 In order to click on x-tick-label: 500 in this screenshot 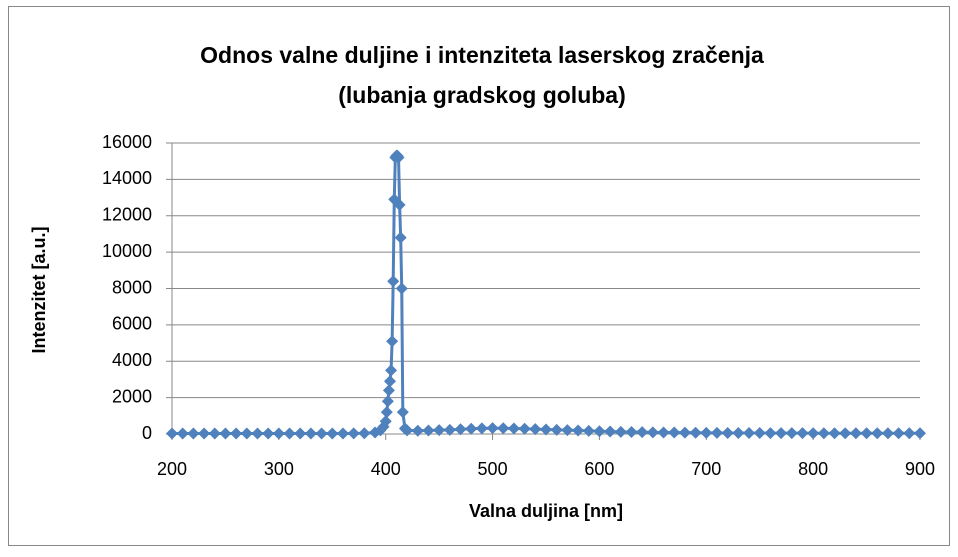, I will do `click(493, 469)`.